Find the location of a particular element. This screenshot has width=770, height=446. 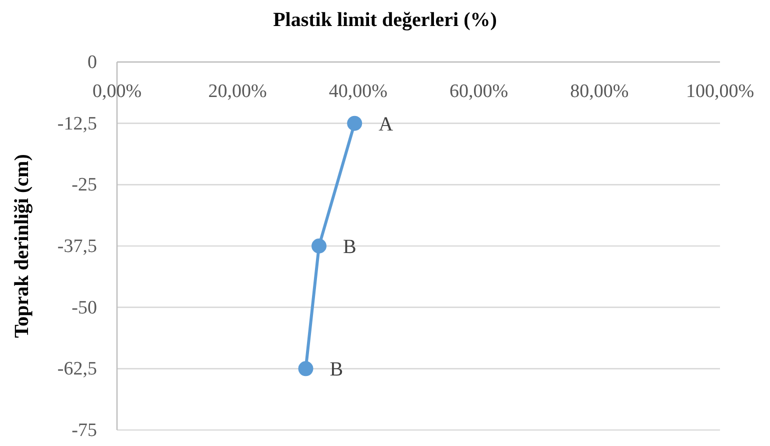

y-tick-label: -12,5 is located at coordinates (77, 123).